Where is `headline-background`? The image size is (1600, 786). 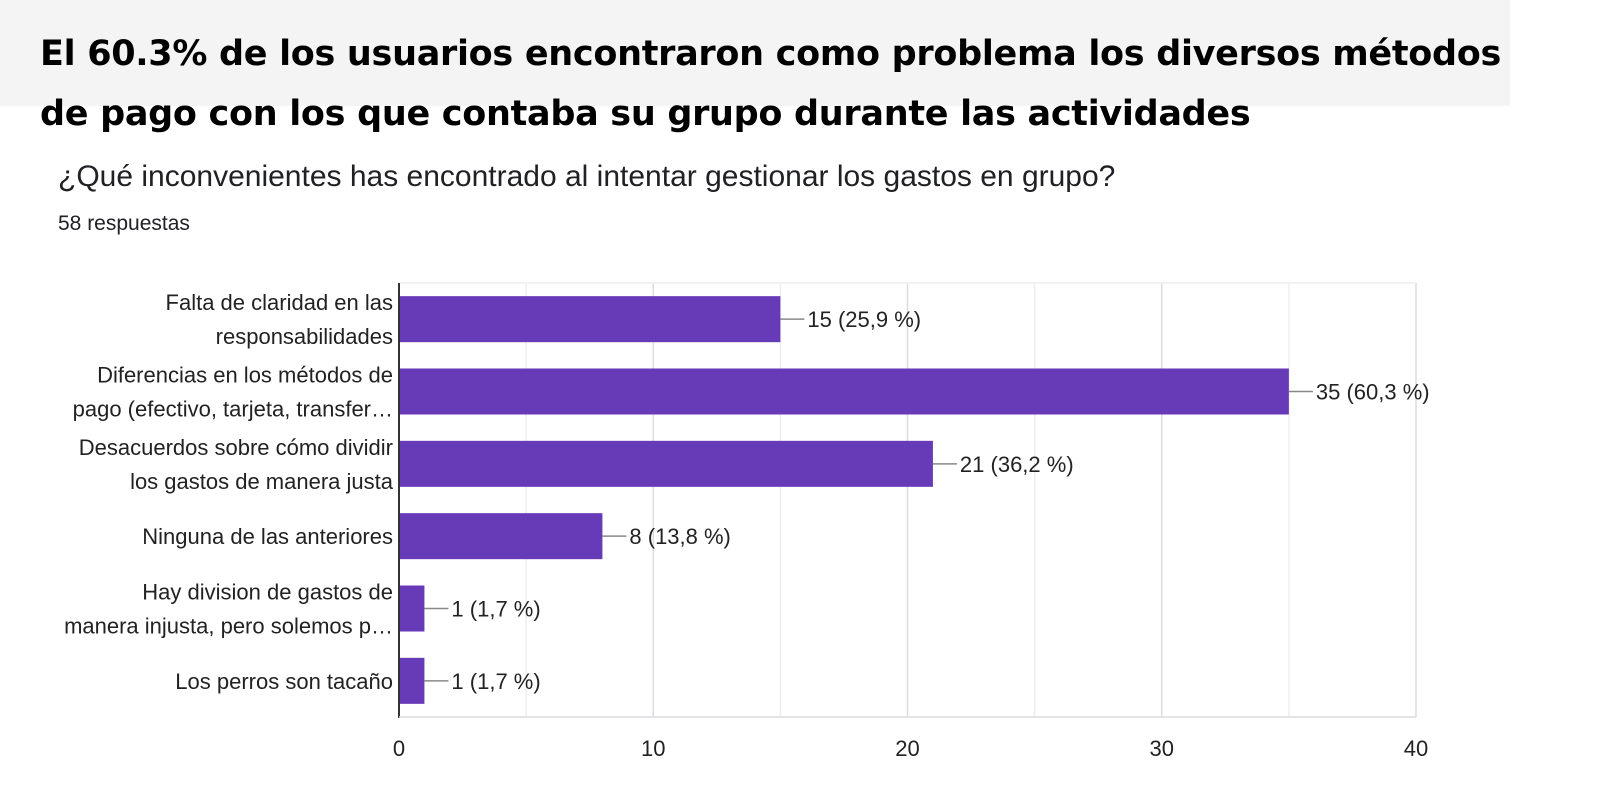
headline-background is located at coordinates (755, 53).